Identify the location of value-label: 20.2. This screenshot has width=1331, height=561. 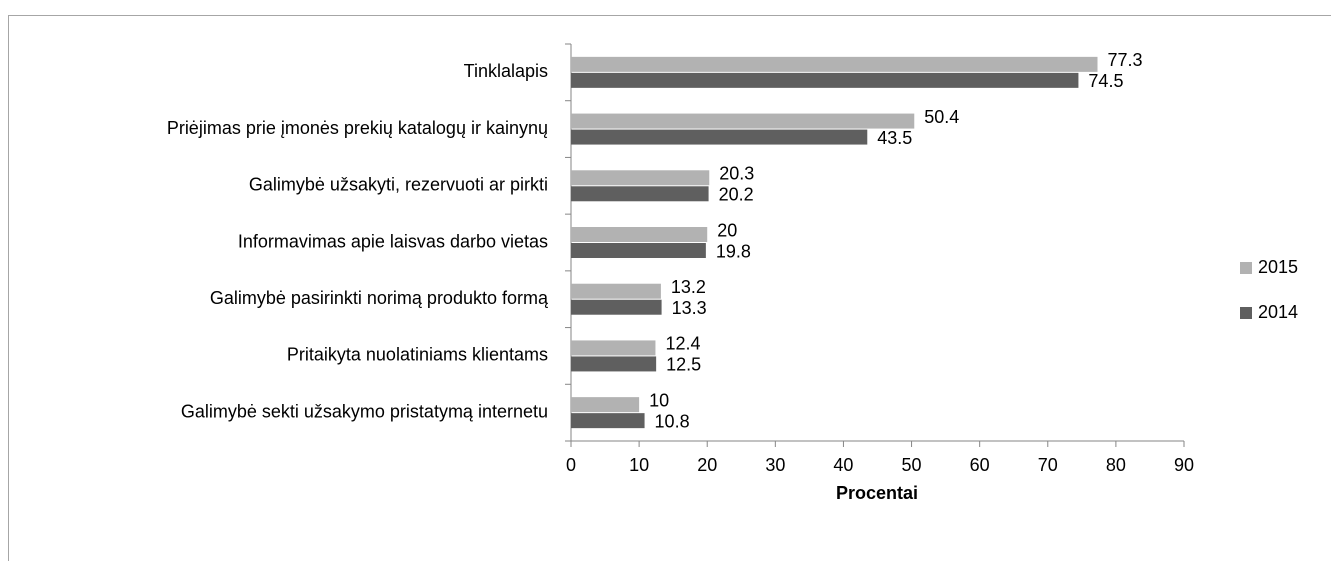
(736, 195).